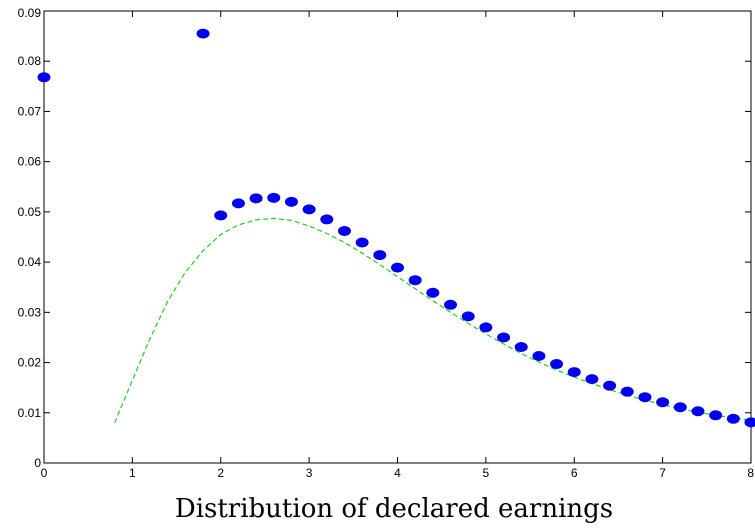 This screenshot has width=755, height=529. What do you see at coordinates (44, 473) in the screenshot?
I see `x-tick-label: 0` at bounding box center [44, 473].